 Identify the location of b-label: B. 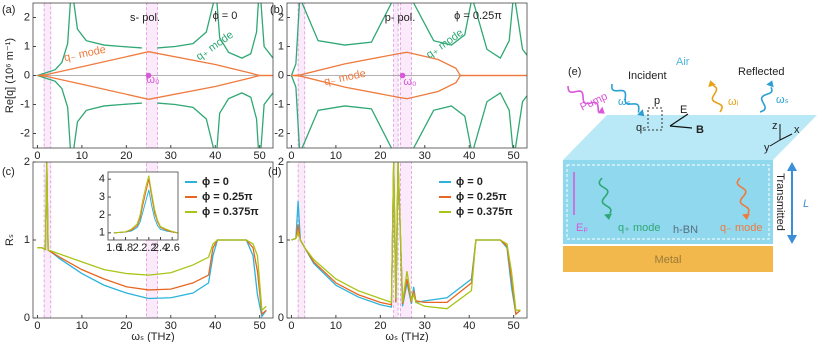
(700, 130).